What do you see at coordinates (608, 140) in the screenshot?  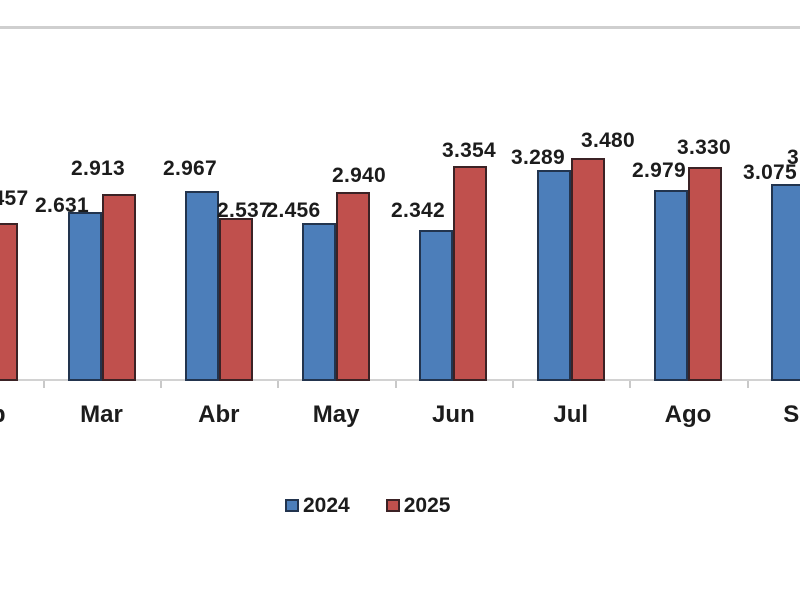 I see `data-label-2025-jul: 3.480` at bounding box center [608, 140].